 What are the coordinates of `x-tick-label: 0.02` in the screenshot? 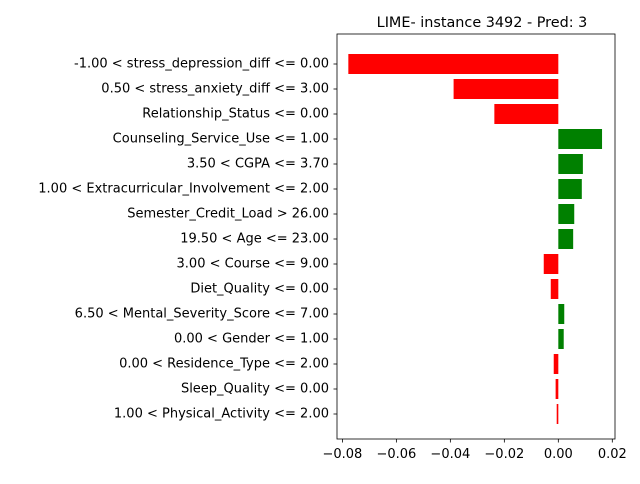 It's located at (612, 454).